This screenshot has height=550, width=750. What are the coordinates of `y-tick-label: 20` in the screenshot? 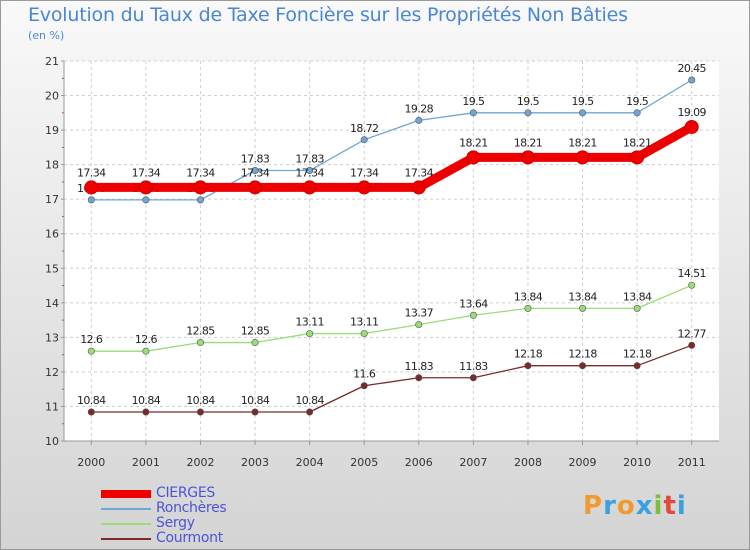 It's located at (52, 96).